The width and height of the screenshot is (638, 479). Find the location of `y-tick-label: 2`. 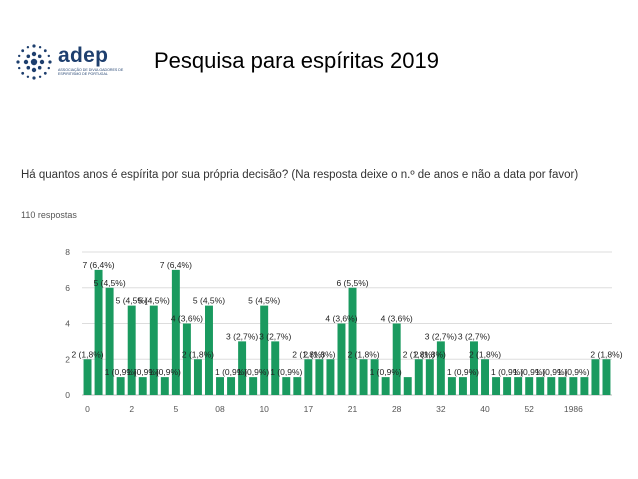

y-tick-label: 2 is located at coordinates (67, 359).